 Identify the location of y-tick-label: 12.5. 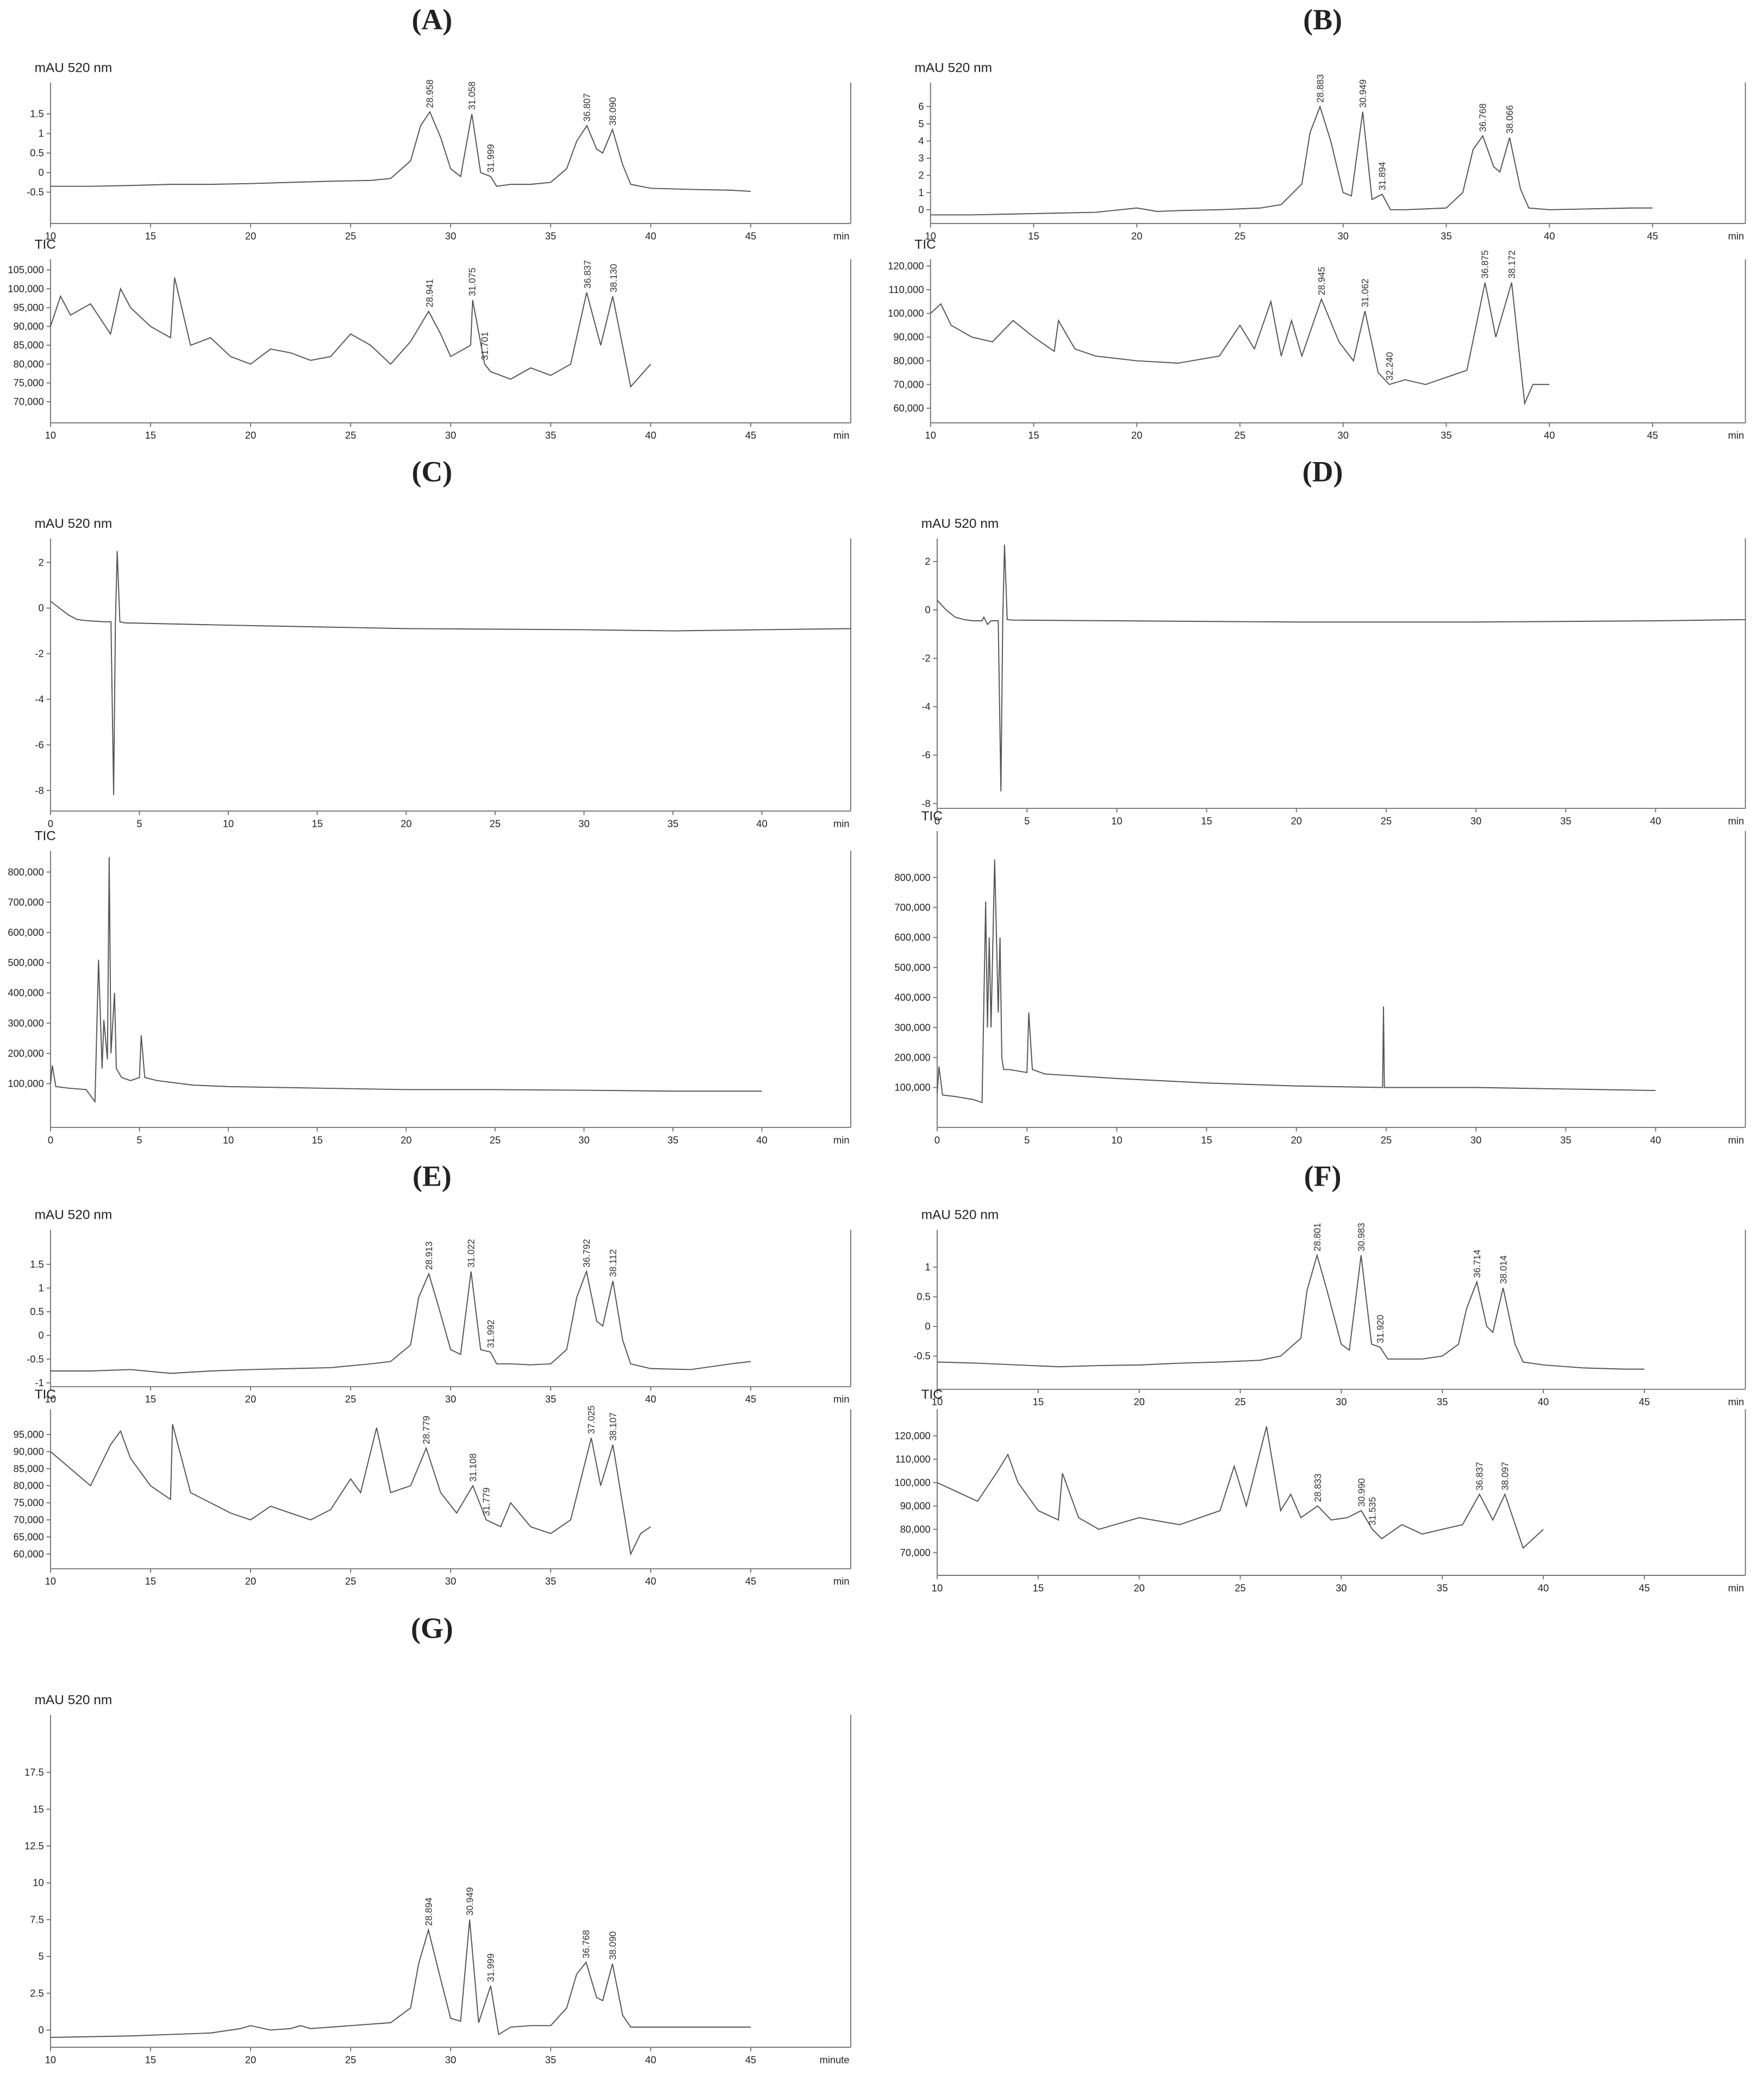
(34, 1846).